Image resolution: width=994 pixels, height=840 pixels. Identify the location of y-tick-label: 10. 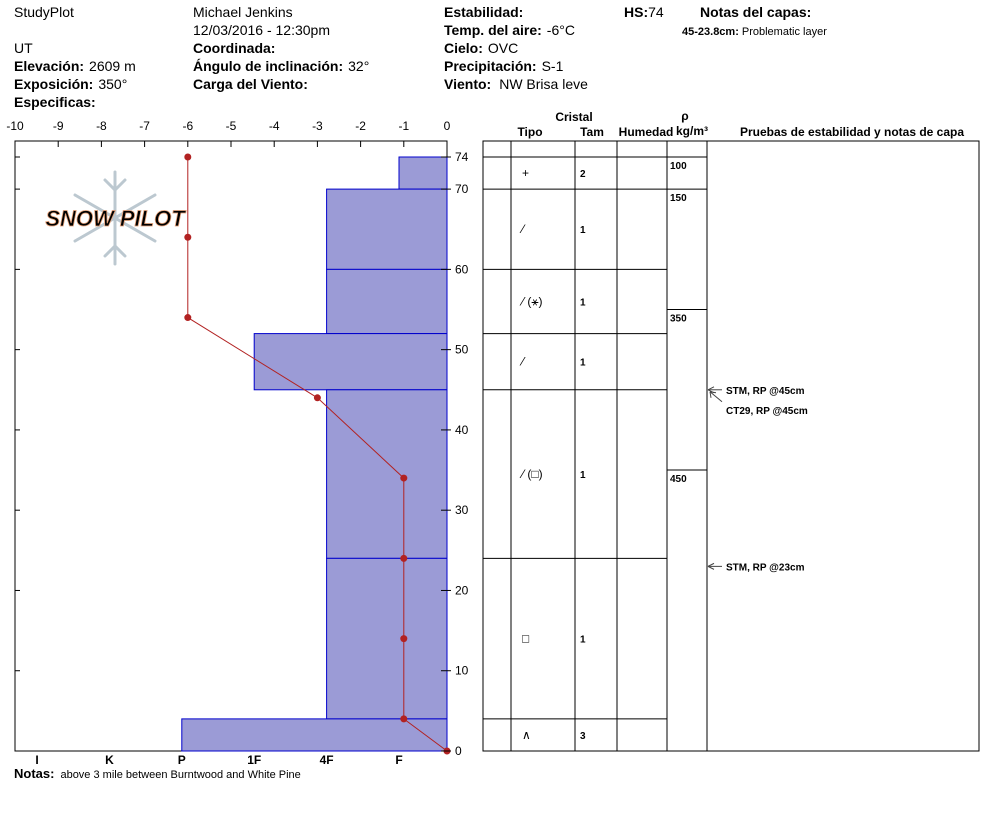
(462, 671).